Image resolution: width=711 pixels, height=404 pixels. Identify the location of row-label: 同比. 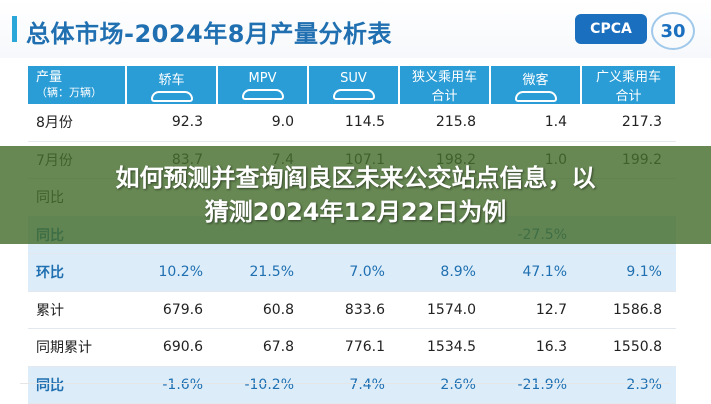
(77, 385).